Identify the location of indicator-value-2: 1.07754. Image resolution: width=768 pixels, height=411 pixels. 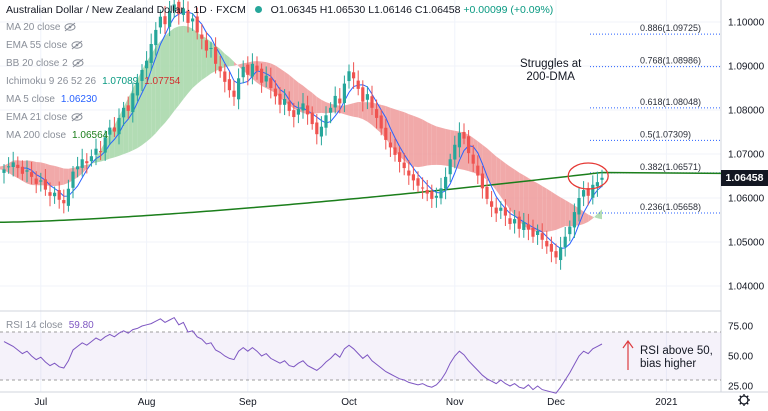
(162, 81).